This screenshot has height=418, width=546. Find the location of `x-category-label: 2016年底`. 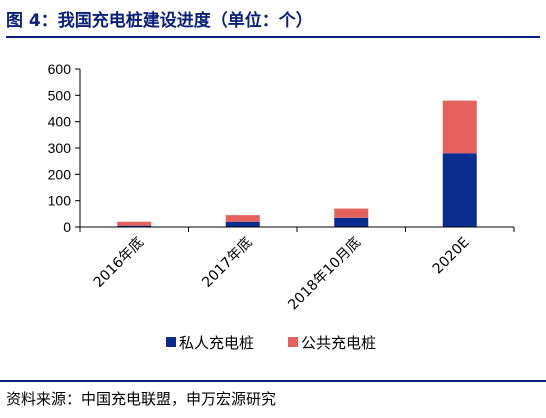

x-category-label: 2016年底 is located at coordinates (119, 263).